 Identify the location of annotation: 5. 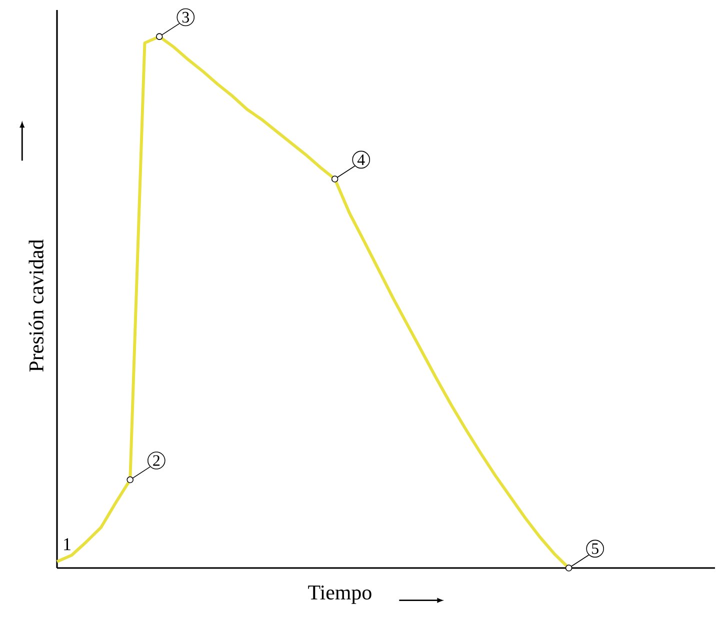
(595, 548).